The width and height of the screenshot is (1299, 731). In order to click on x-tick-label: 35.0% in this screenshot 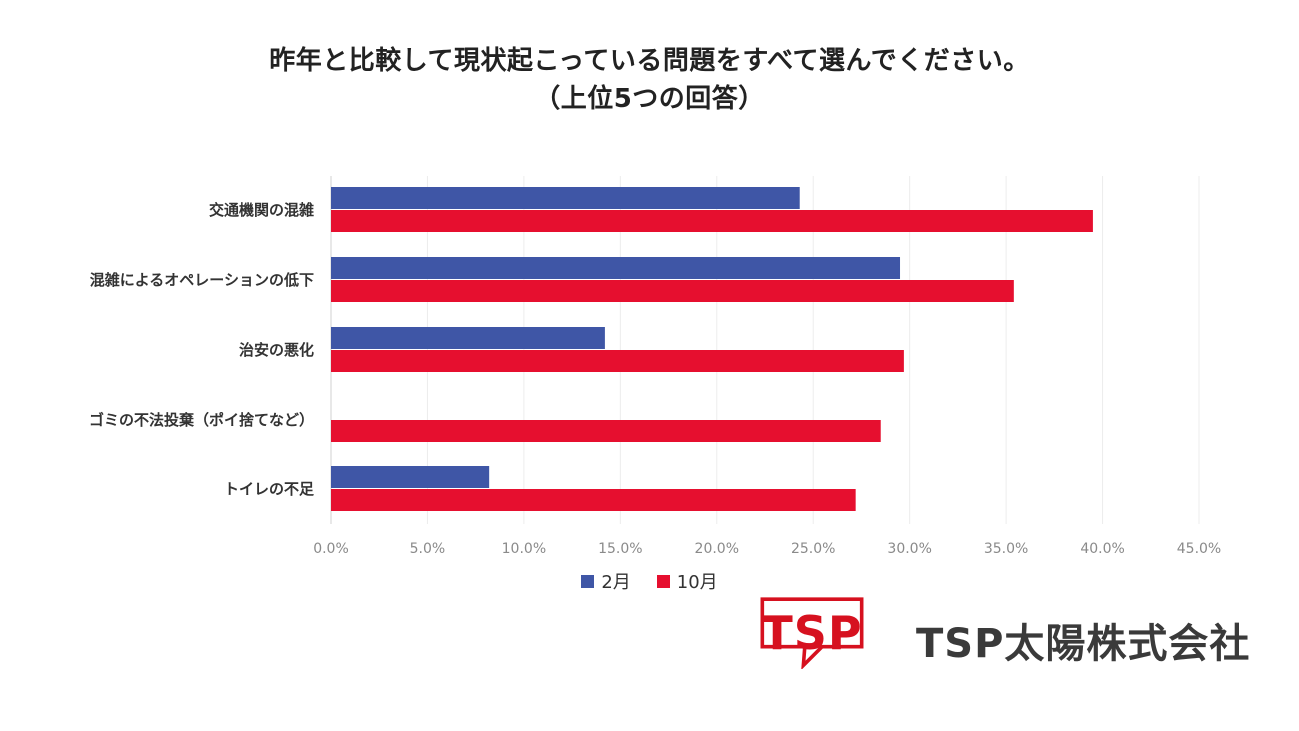, I will do `click(1006, 549)`.